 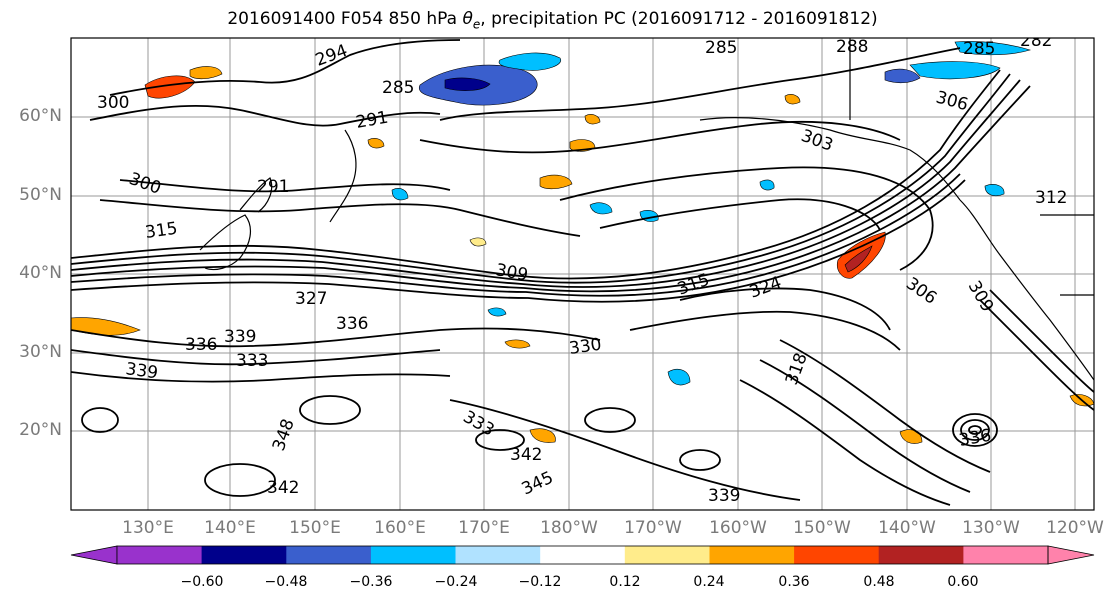 What do you see at coordinates (540, 582) in the screenshot?
I see `colorbar-tick-label: −0.12` at bounding box center [540, 582].